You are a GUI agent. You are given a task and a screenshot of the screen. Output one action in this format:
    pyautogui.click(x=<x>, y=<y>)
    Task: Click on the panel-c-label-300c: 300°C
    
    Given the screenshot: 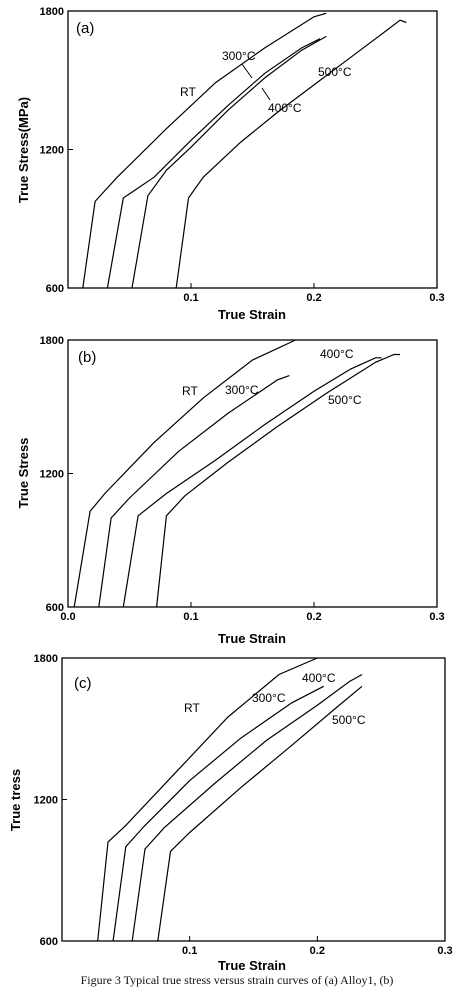 What is the action you would take?
    pyautogui.click(x=269, y=698)
    